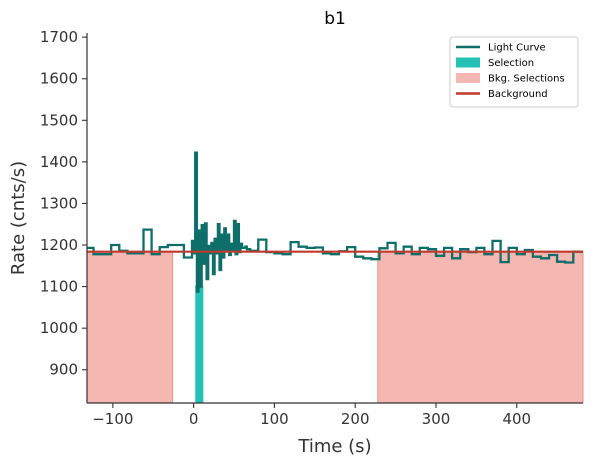 The image size is (592, 465). I want to click on x-tick-label: −100, so click(112, 419).